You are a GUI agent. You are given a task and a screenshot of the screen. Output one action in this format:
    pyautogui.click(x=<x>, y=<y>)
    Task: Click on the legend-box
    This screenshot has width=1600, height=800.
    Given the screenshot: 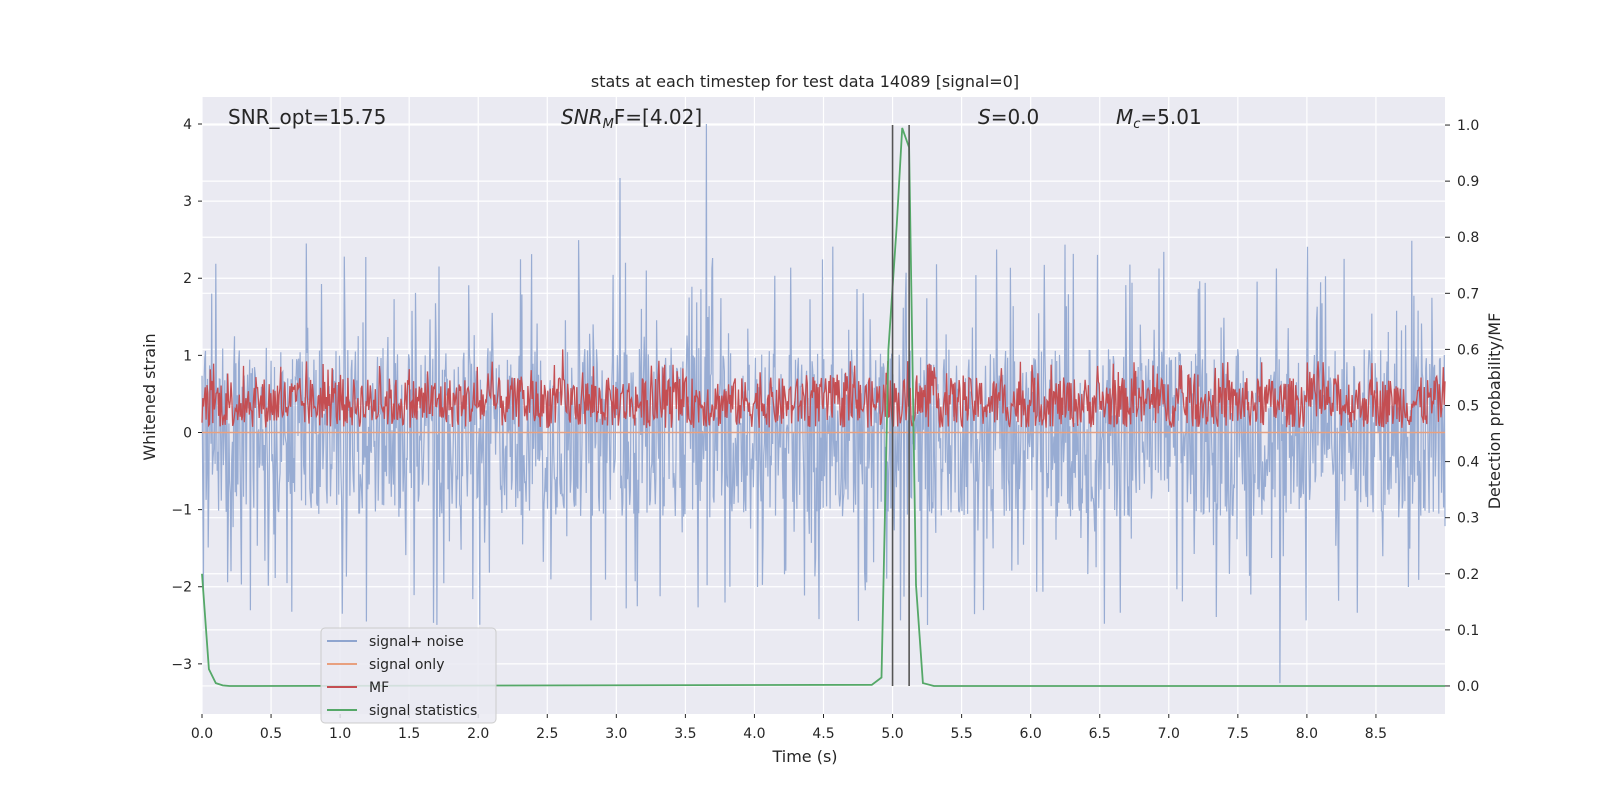 What is the action you would take?
    pyautogui.click(x=408, y=675)
    